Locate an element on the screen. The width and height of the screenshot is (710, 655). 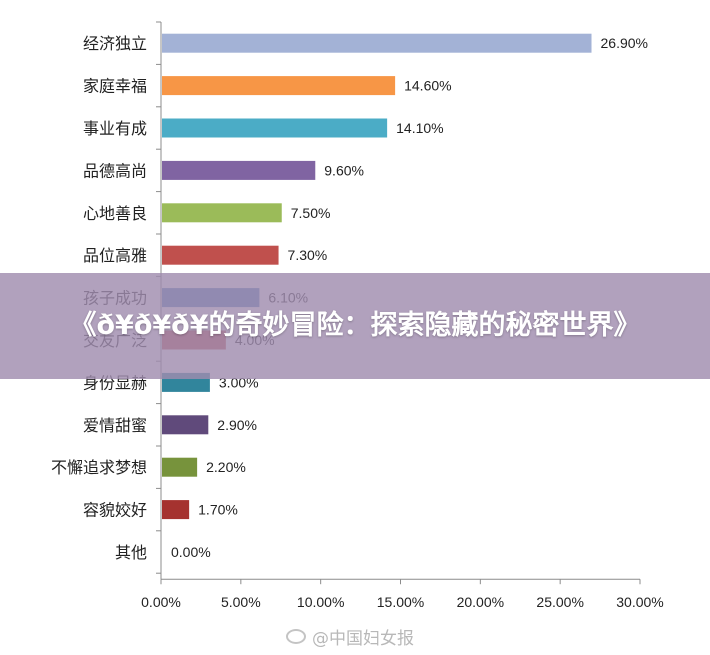
category-label: 其他 is located at coordinates (131, 552).